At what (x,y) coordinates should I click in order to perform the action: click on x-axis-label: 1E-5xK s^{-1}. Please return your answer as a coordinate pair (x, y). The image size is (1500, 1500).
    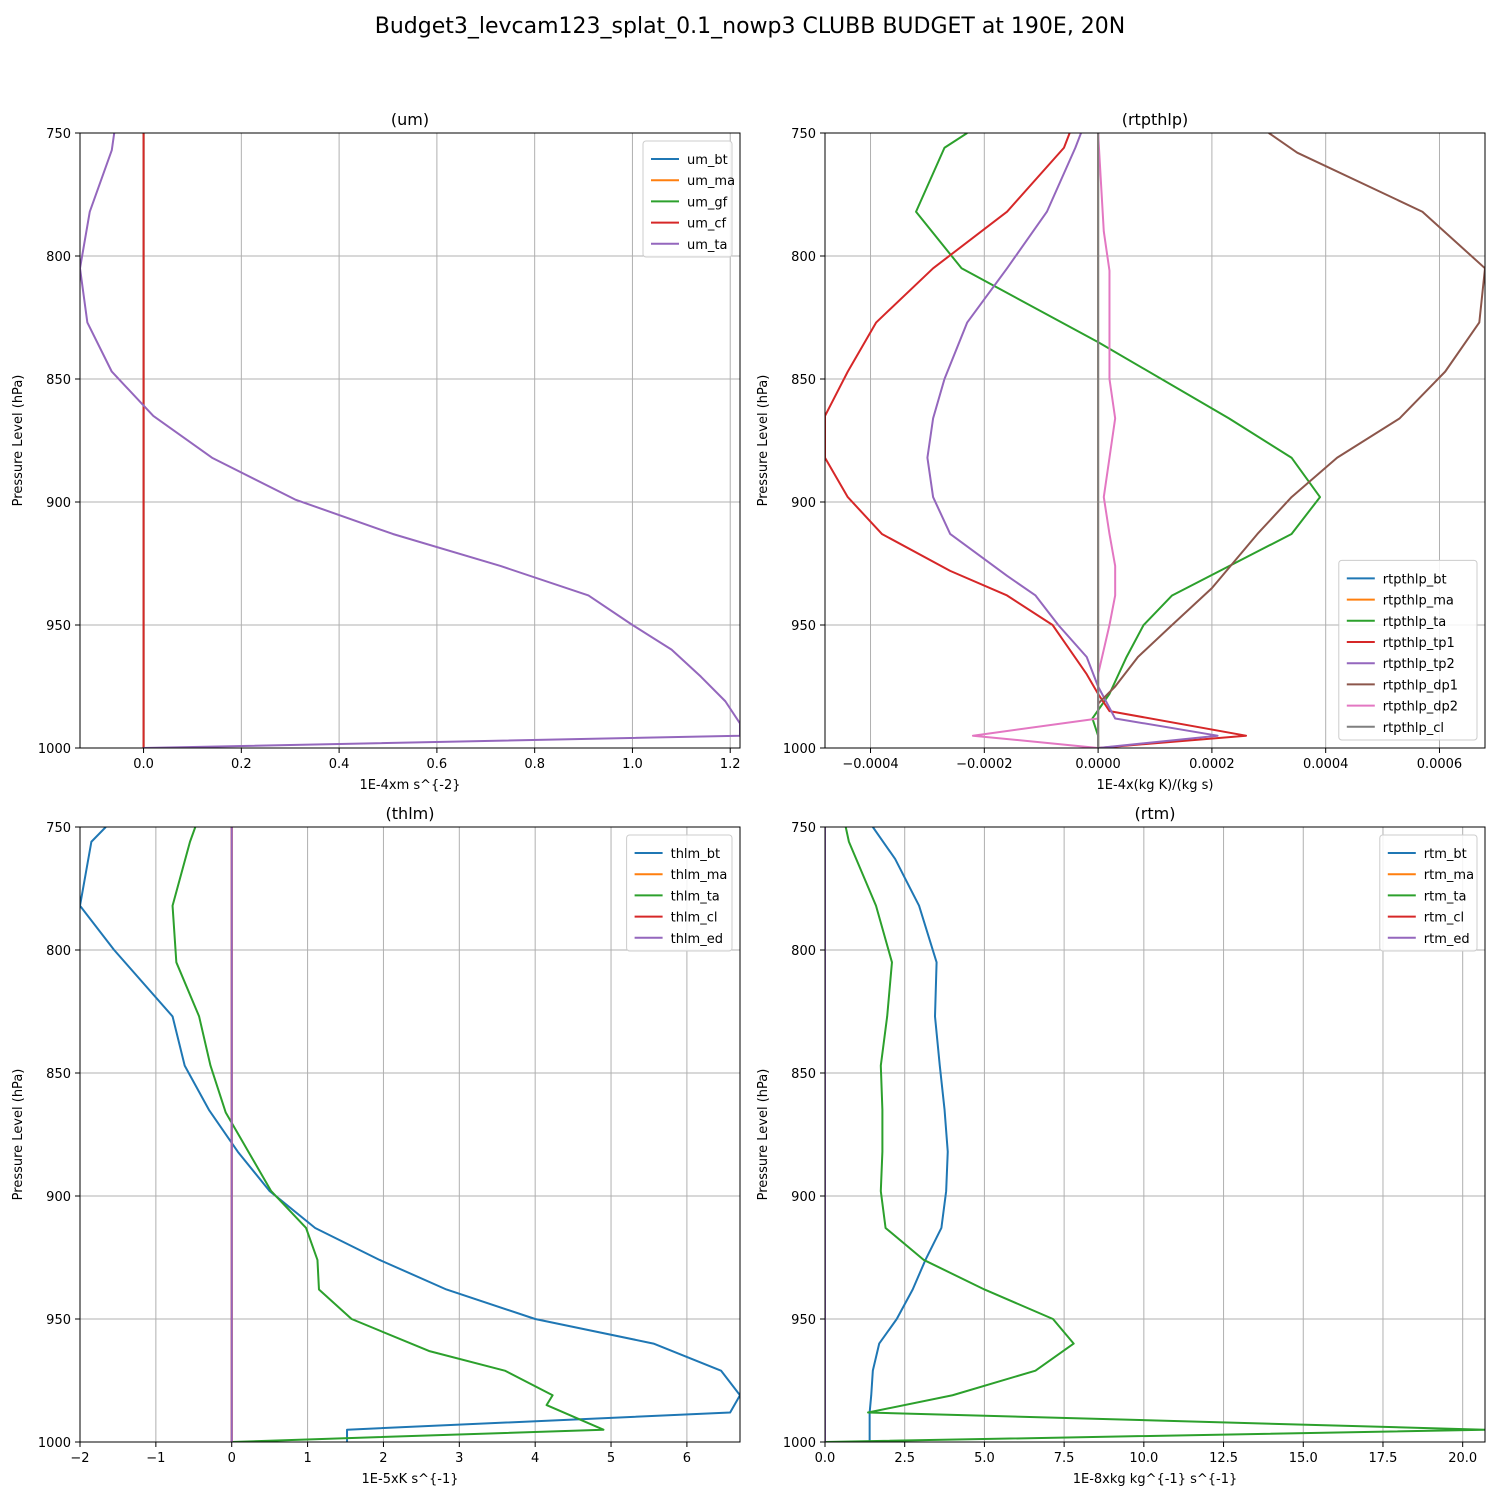
    Looking at the image, I should click on (410, 1479).